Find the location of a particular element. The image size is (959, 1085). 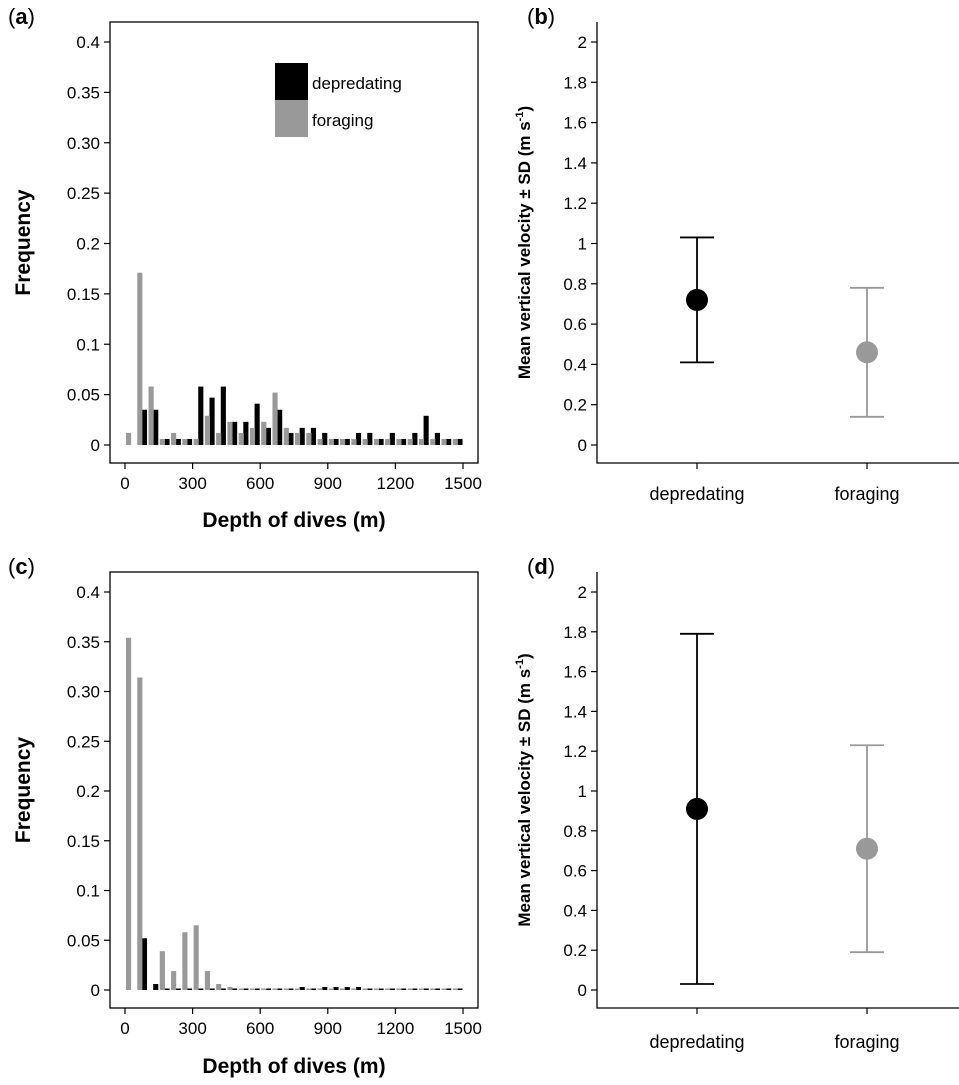

panel-label-letter: d is located at coordinates (540, 566).